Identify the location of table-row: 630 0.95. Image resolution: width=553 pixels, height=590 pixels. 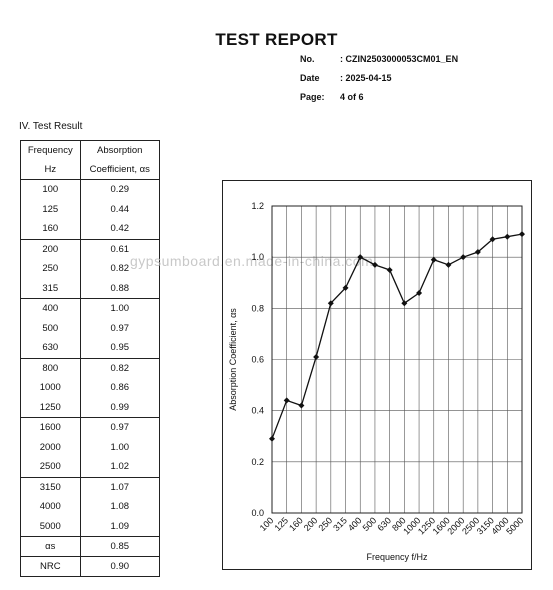
(90, 348).